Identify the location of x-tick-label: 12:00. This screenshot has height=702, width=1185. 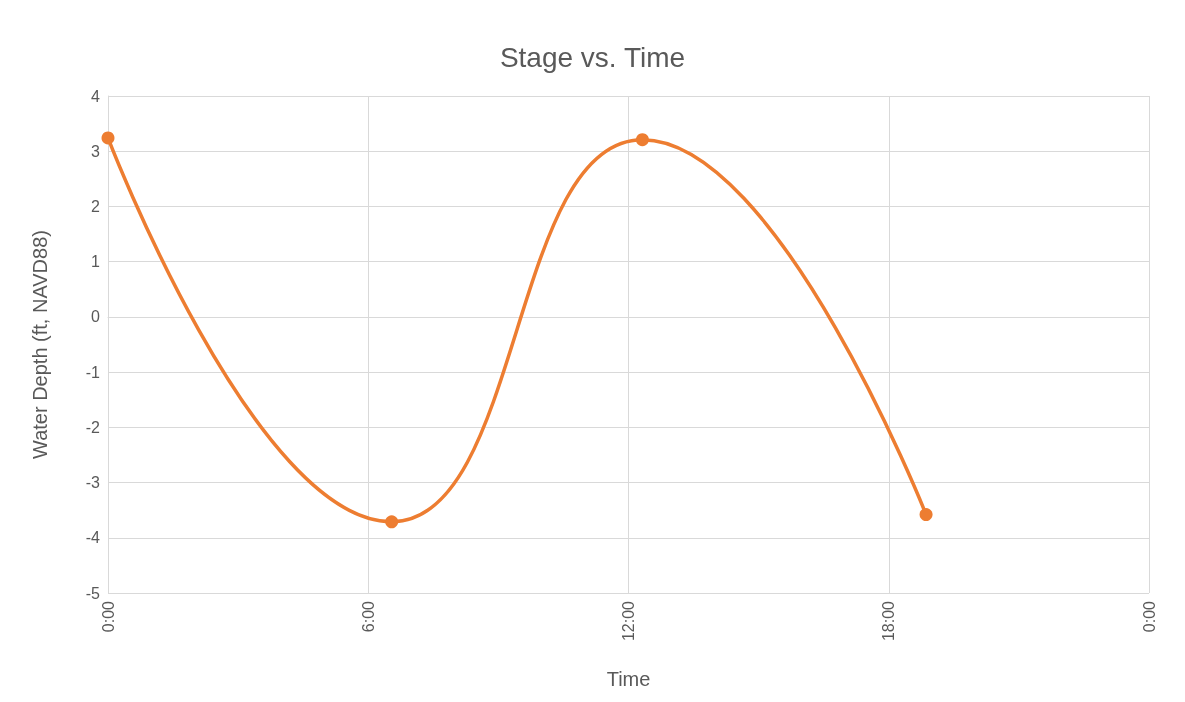
(628, 621).